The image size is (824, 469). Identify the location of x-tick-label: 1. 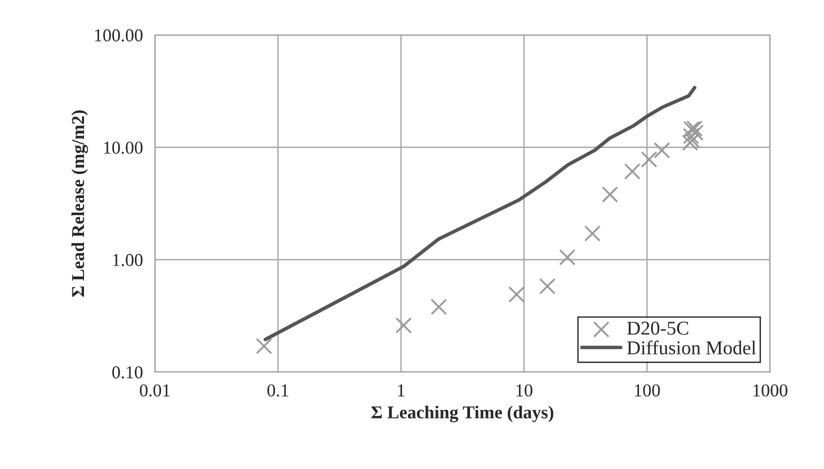
(401, 390).